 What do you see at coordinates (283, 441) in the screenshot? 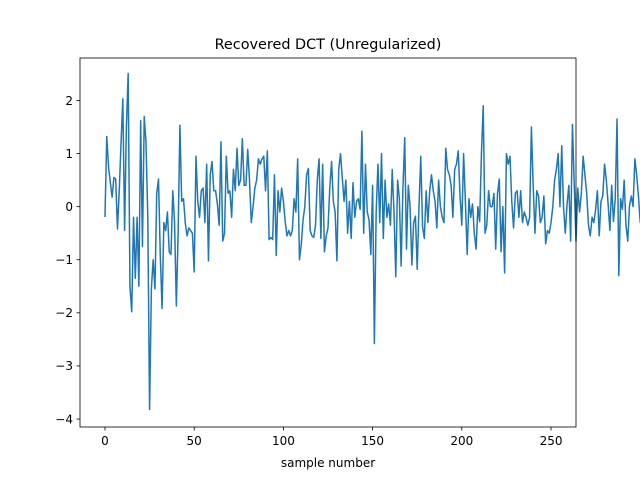
I see `x-tick-label: 100` at bounding box center [283, 441].